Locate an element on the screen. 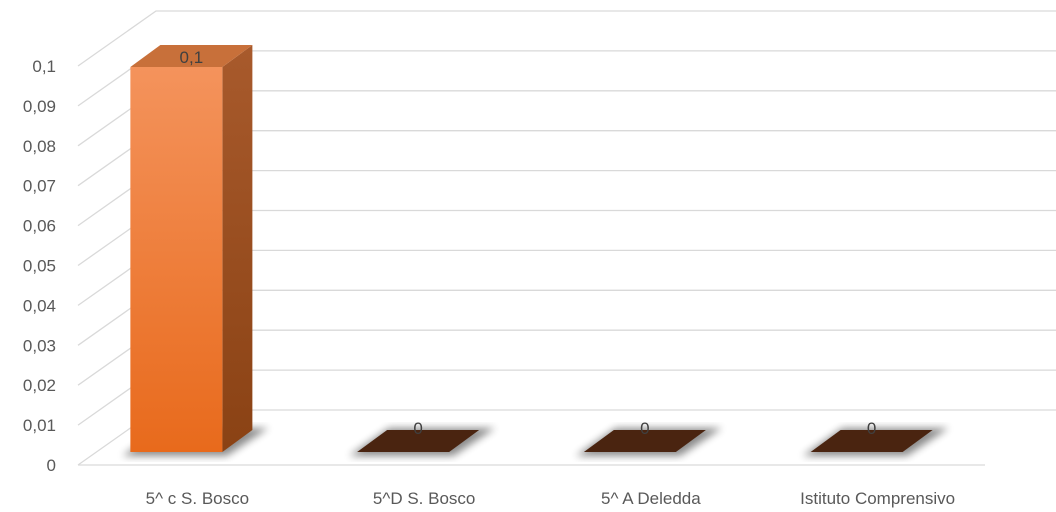  y-tick-label: 0 is located at coordinates (51, 465).